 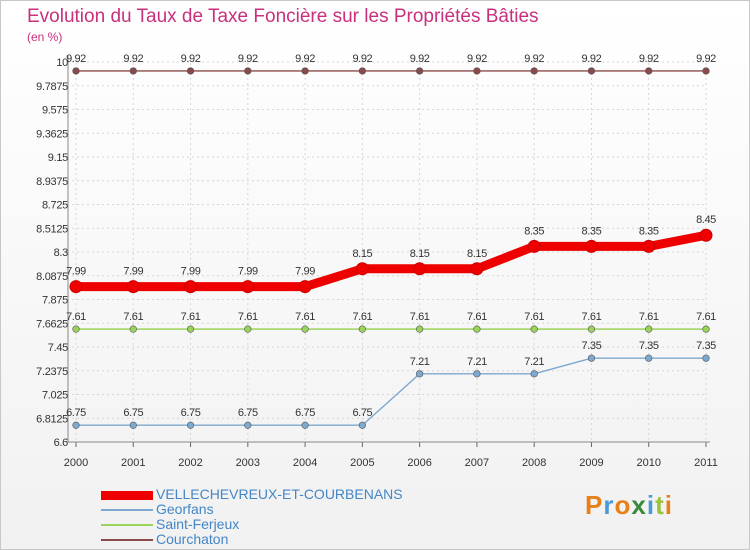 What do you see at coordinates (58, 348) in the screenshot?
I see `y-tick-label: 7.45` at bounding box center [58, 348].